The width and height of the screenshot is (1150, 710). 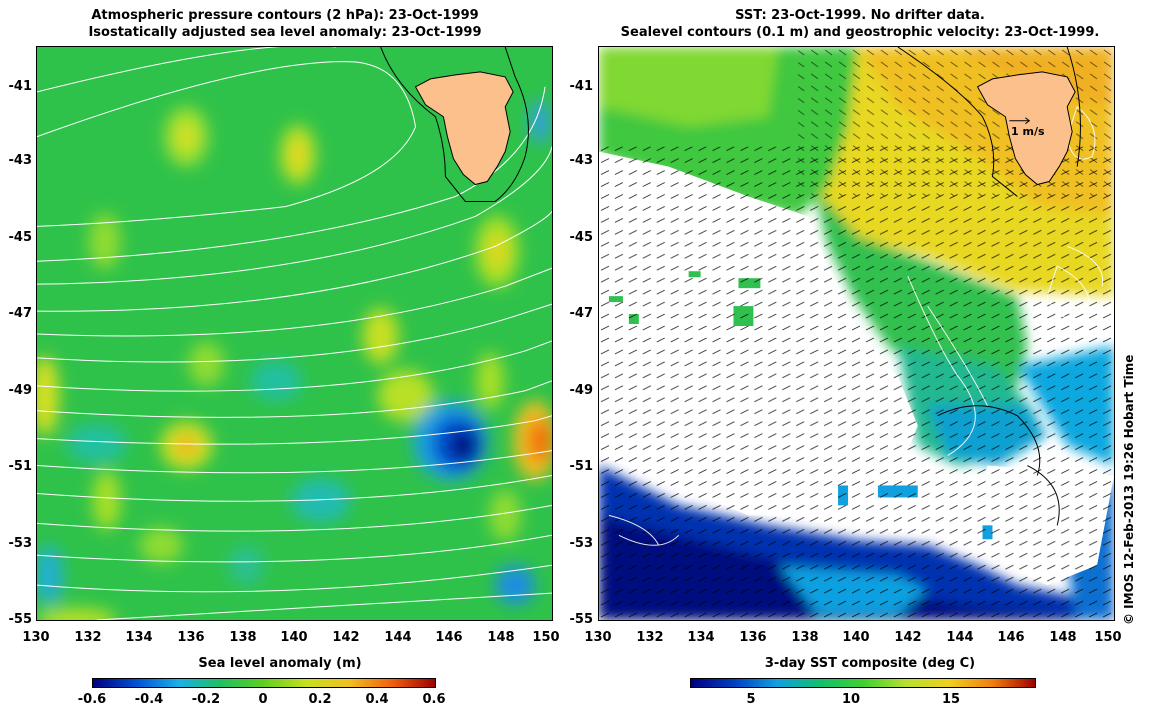 I want to click on left-y-tick: -41, so click(x=20, y=86).